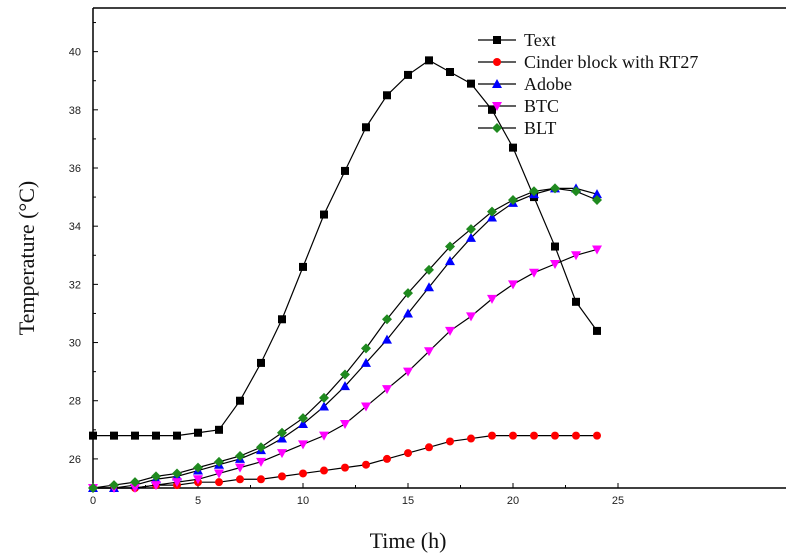 The width and height of the screenshot is (786, 558). I want to click on x-tick-label: 5, so click(198, 501).